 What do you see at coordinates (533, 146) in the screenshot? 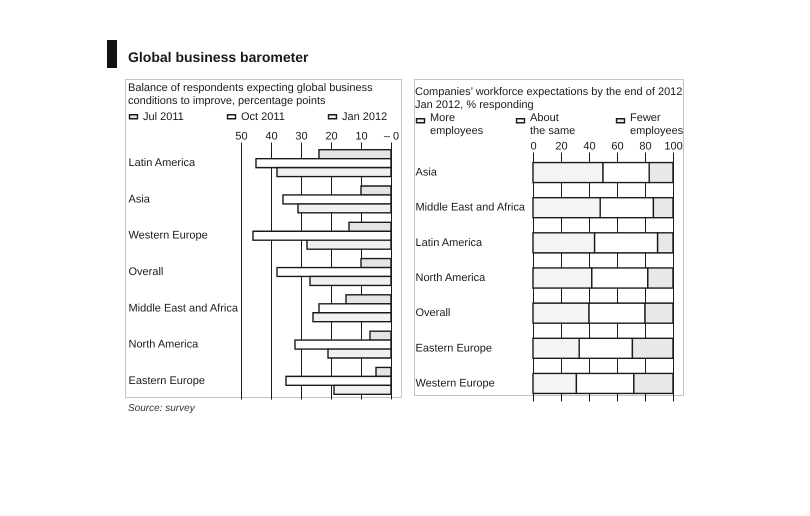
I see `x-tick-label: 0` at bounding box center [533, 146].